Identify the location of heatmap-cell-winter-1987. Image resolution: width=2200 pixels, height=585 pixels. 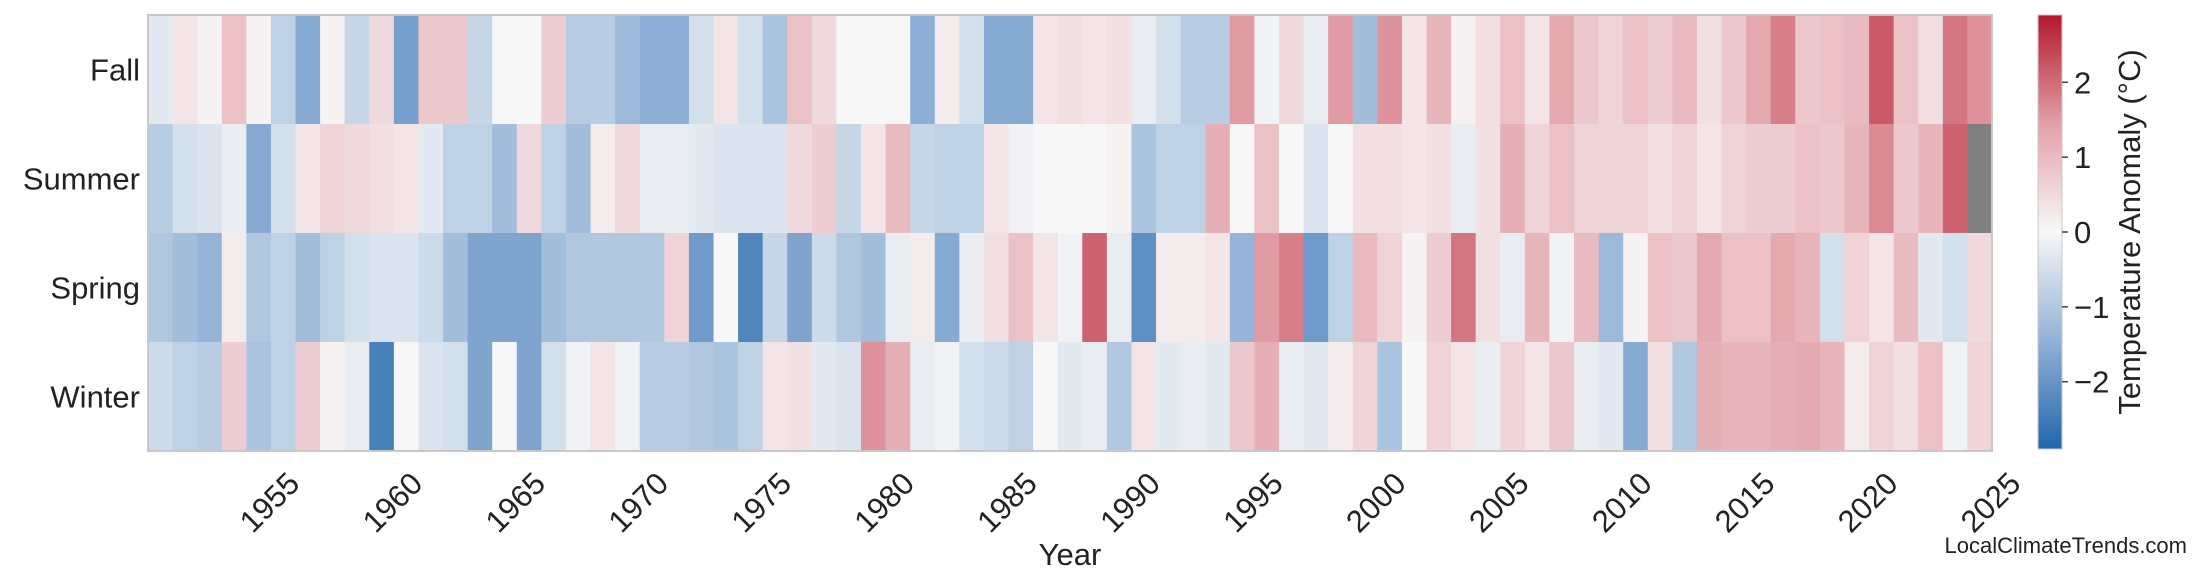
(1070, 397).